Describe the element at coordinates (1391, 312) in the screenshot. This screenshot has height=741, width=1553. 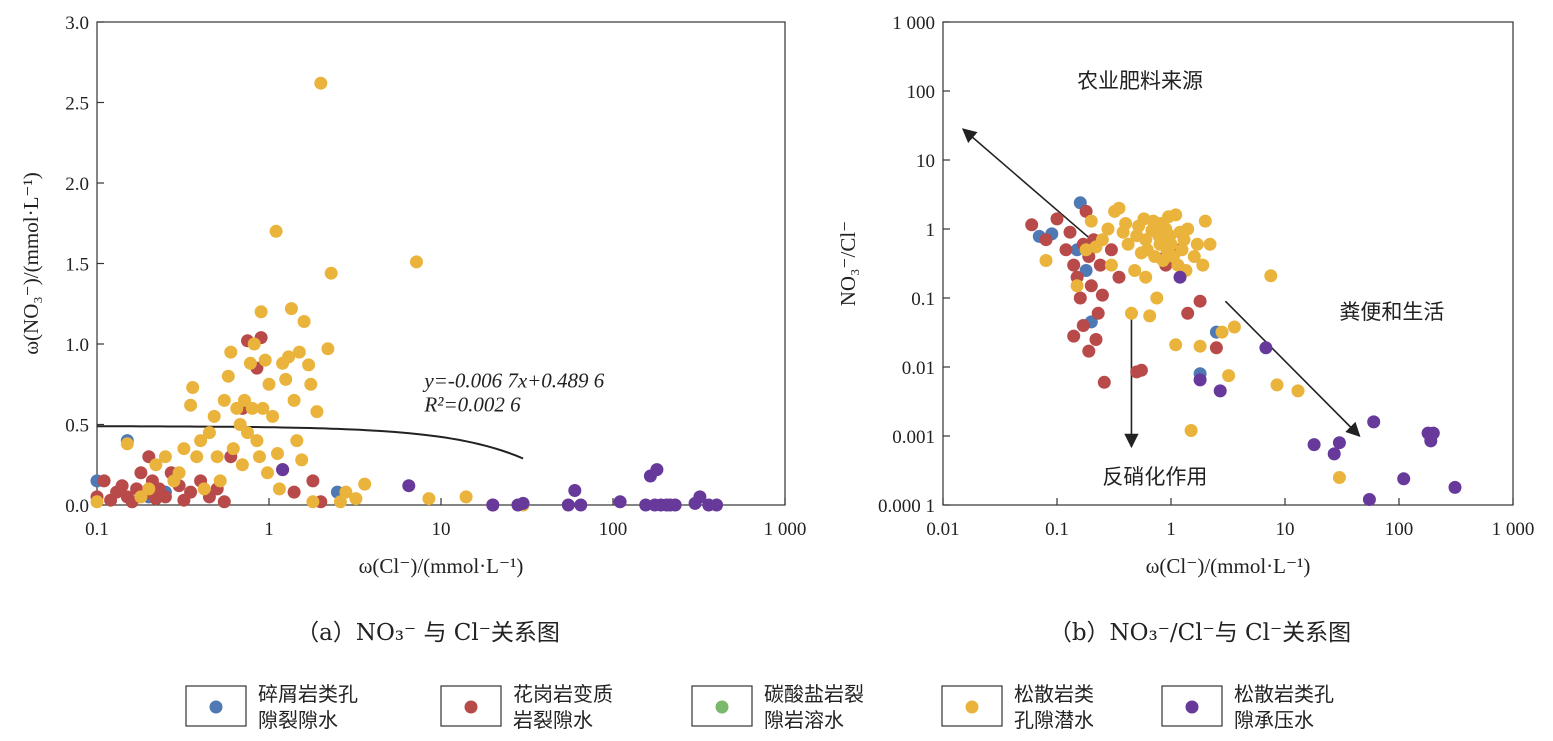
I see `annotation: 粪便和生活` at that location.